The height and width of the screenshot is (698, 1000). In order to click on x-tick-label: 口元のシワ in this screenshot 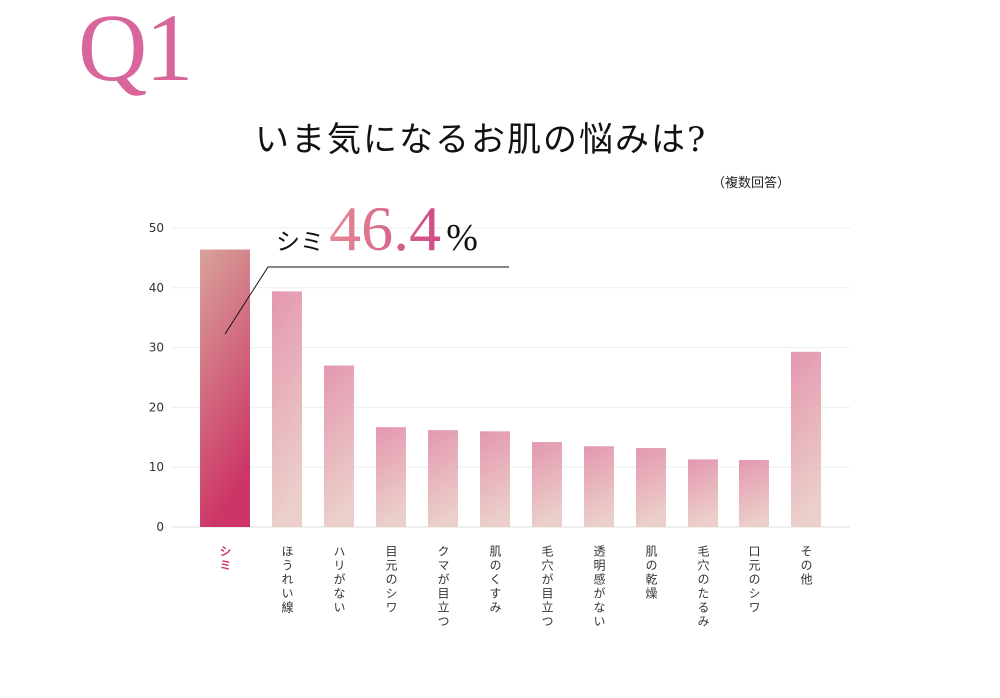, I will do `click(754, 580)`.